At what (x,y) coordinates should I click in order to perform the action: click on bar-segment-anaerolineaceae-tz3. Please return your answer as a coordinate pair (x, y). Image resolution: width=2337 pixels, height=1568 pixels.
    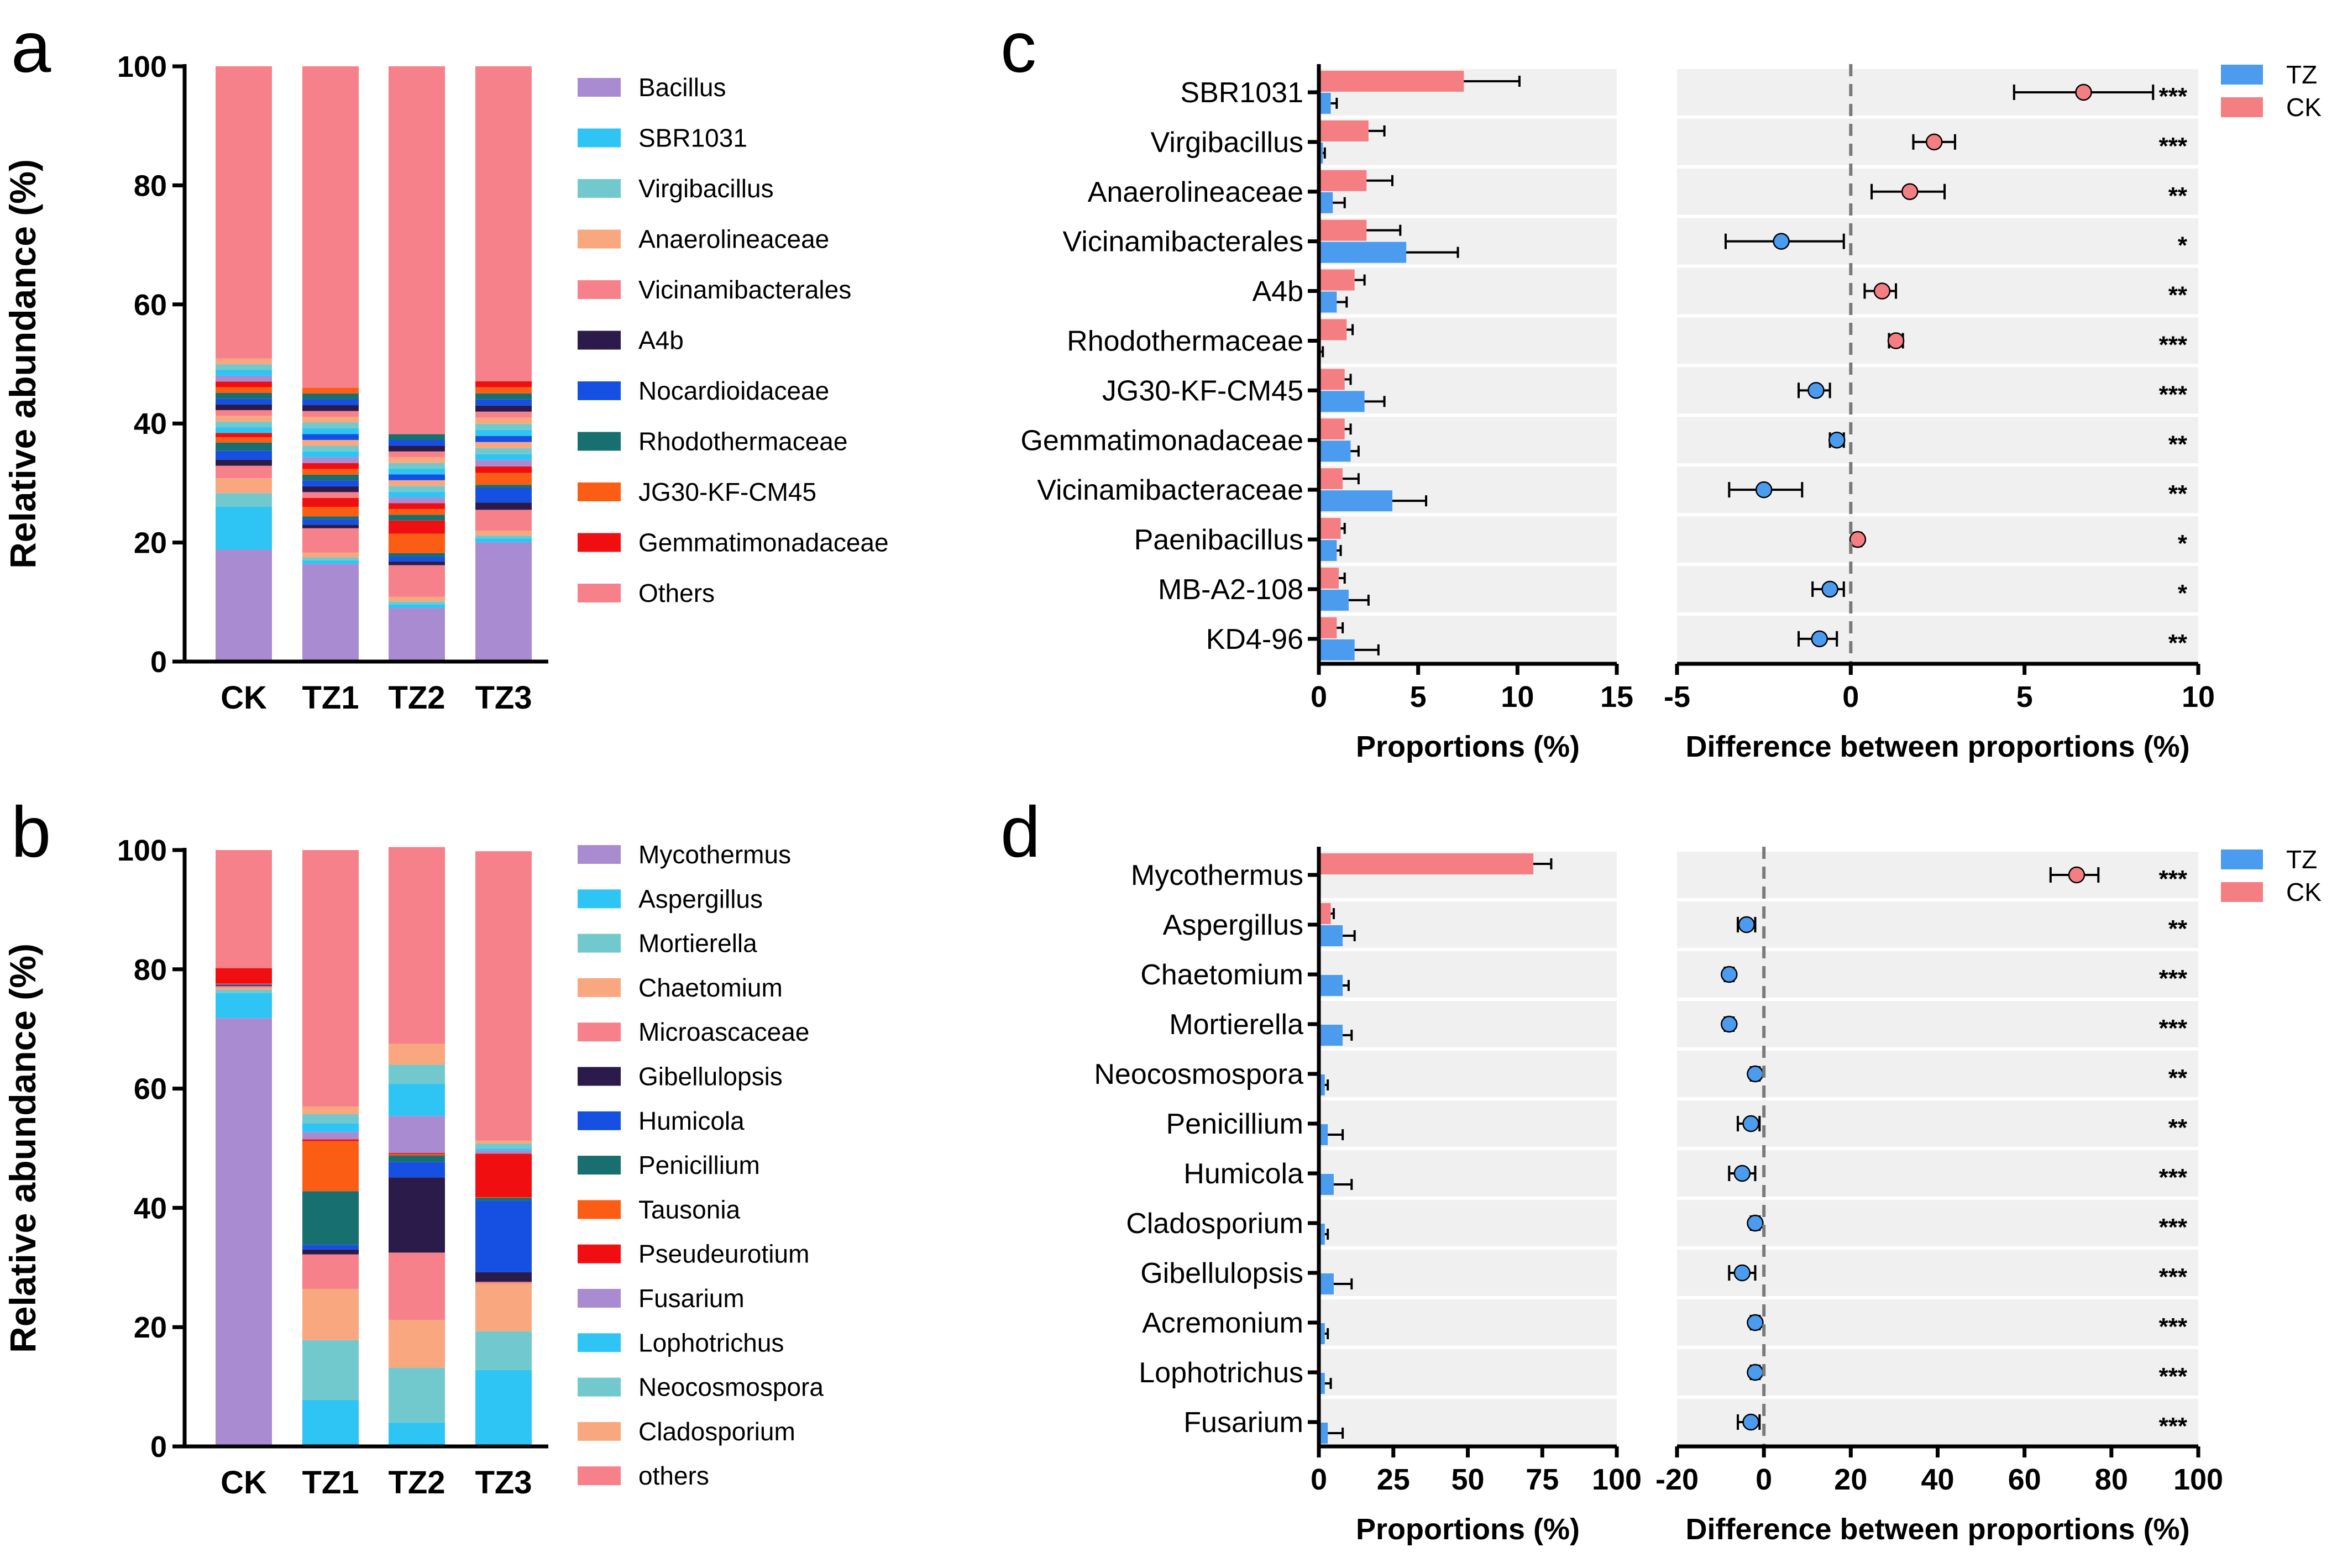
    Looking at the image, I should click on (504, 533).